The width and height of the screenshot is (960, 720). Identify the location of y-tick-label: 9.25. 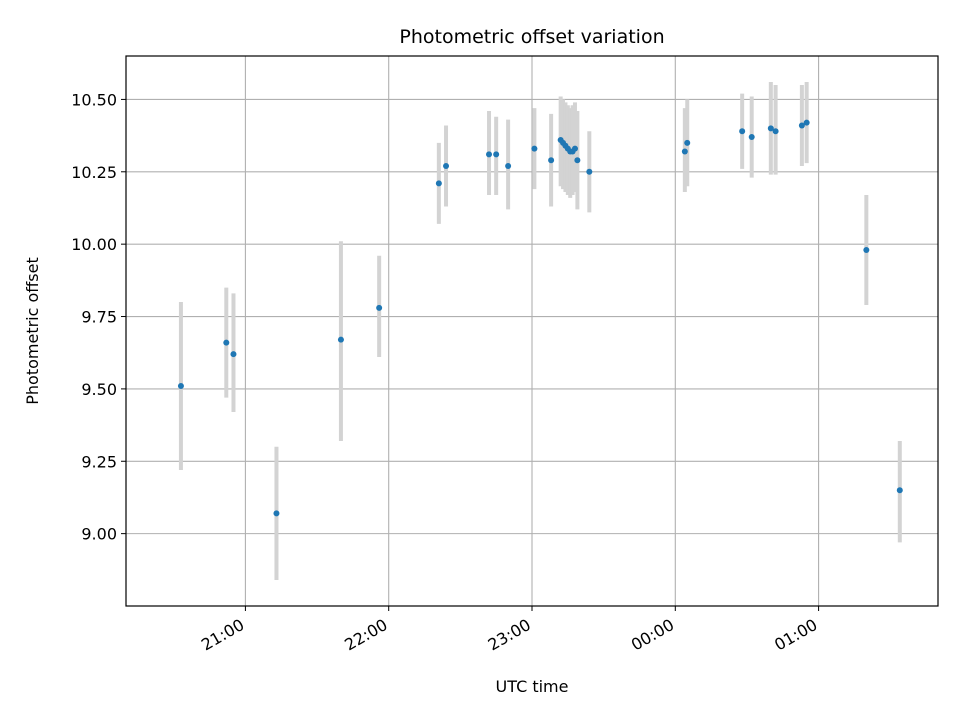
(99, 461).